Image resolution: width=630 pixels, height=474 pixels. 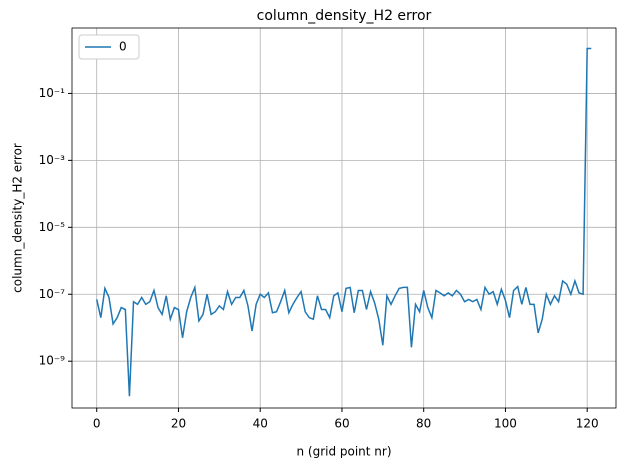 I want to click on x-tick-label: 20, so click(x=178, y=424).